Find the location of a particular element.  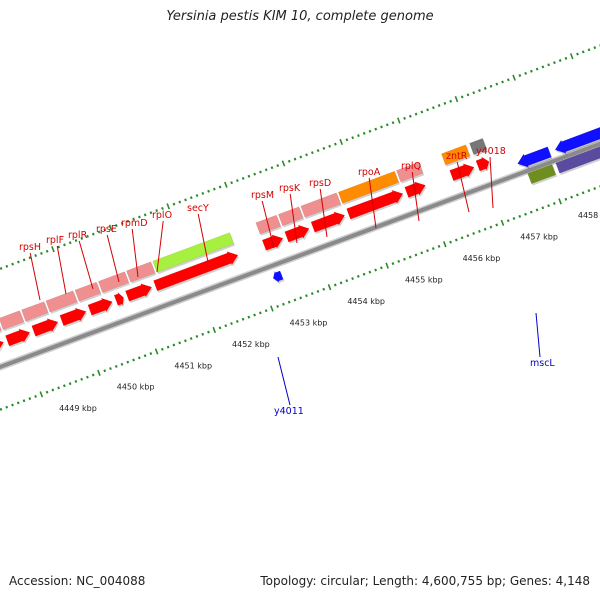

kbp-tick-label: 4450 kbp is located at coordinates (136, 387).